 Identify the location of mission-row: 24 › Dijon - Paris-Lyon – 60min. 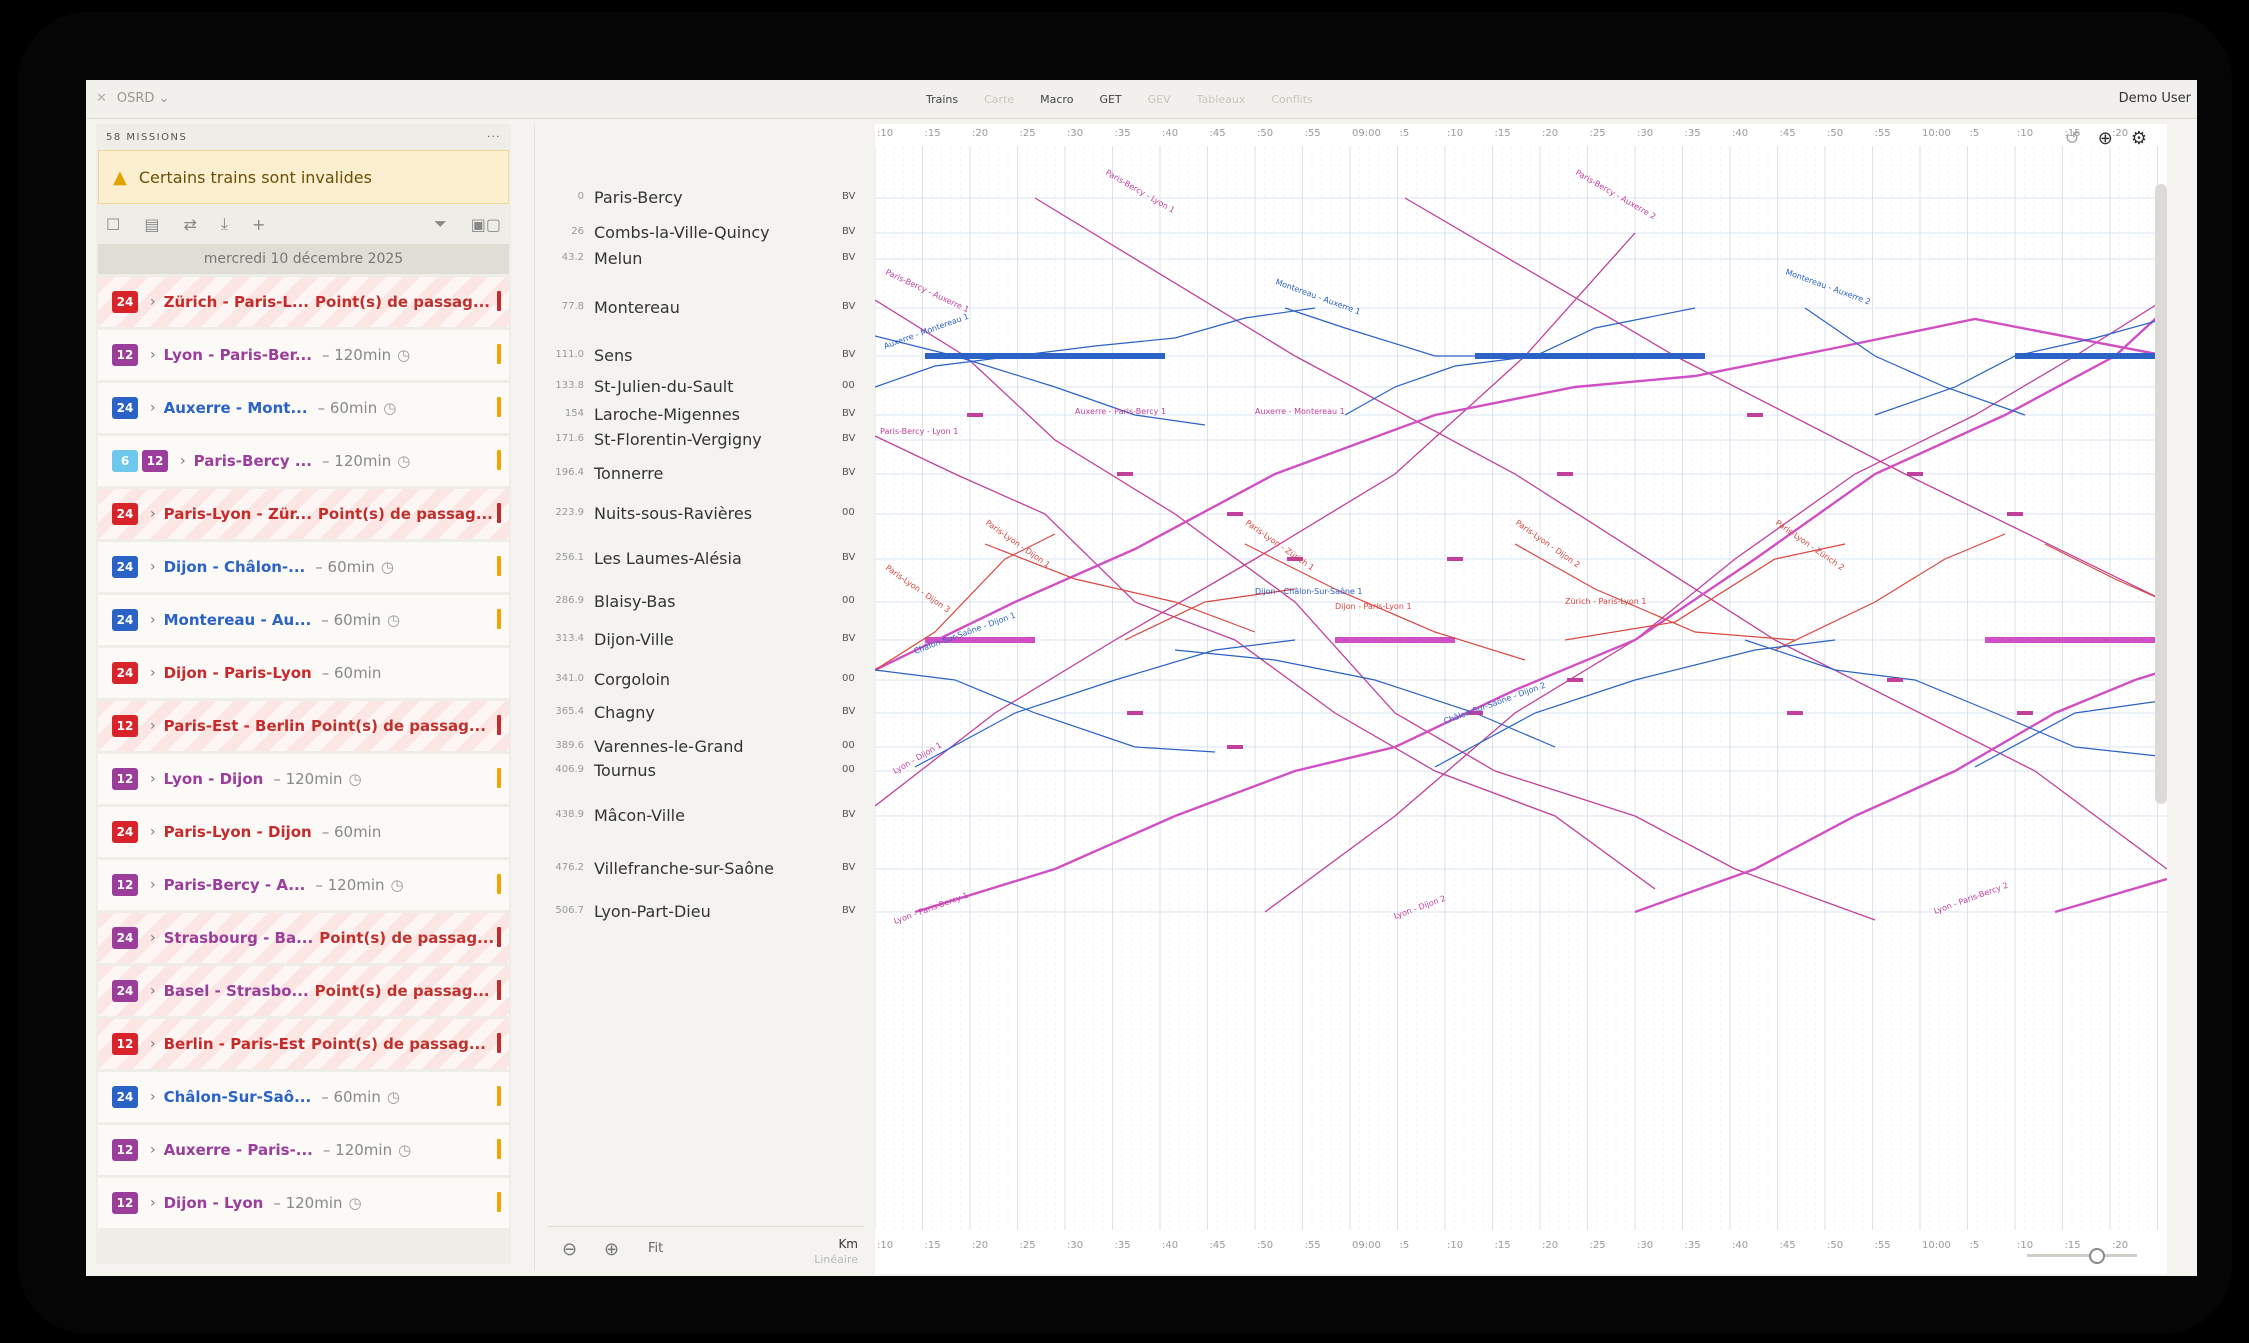
(303, 673).